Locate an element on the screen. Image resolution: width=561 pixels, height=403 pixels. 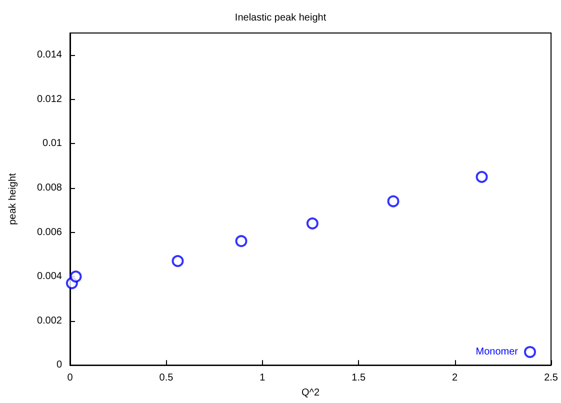
chart-title: Inelastic peak height is located at coordinates (280, 18).